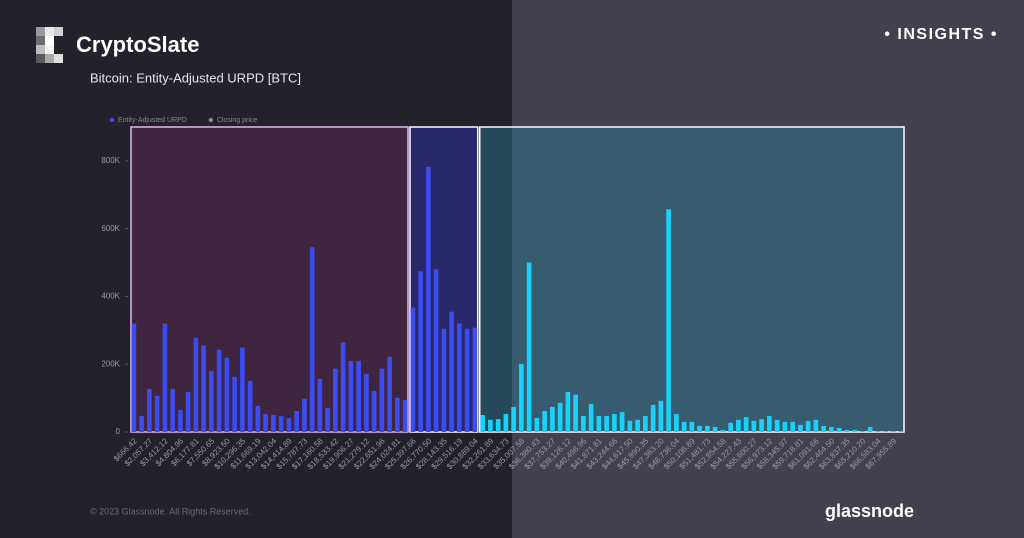 This screenshot has height=538, width=1024. Describe the element at coordinates (110, 363) in the screenshot. I see `y-tick-label: 200K` at that location.